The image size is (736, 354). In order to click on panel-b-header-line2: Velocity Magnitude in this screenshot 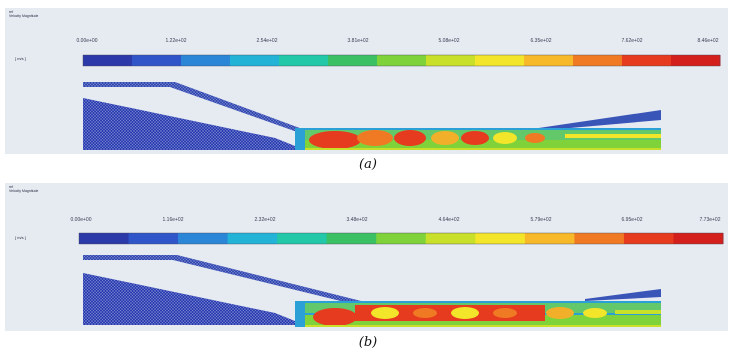, I will do `click(24, 191)`.